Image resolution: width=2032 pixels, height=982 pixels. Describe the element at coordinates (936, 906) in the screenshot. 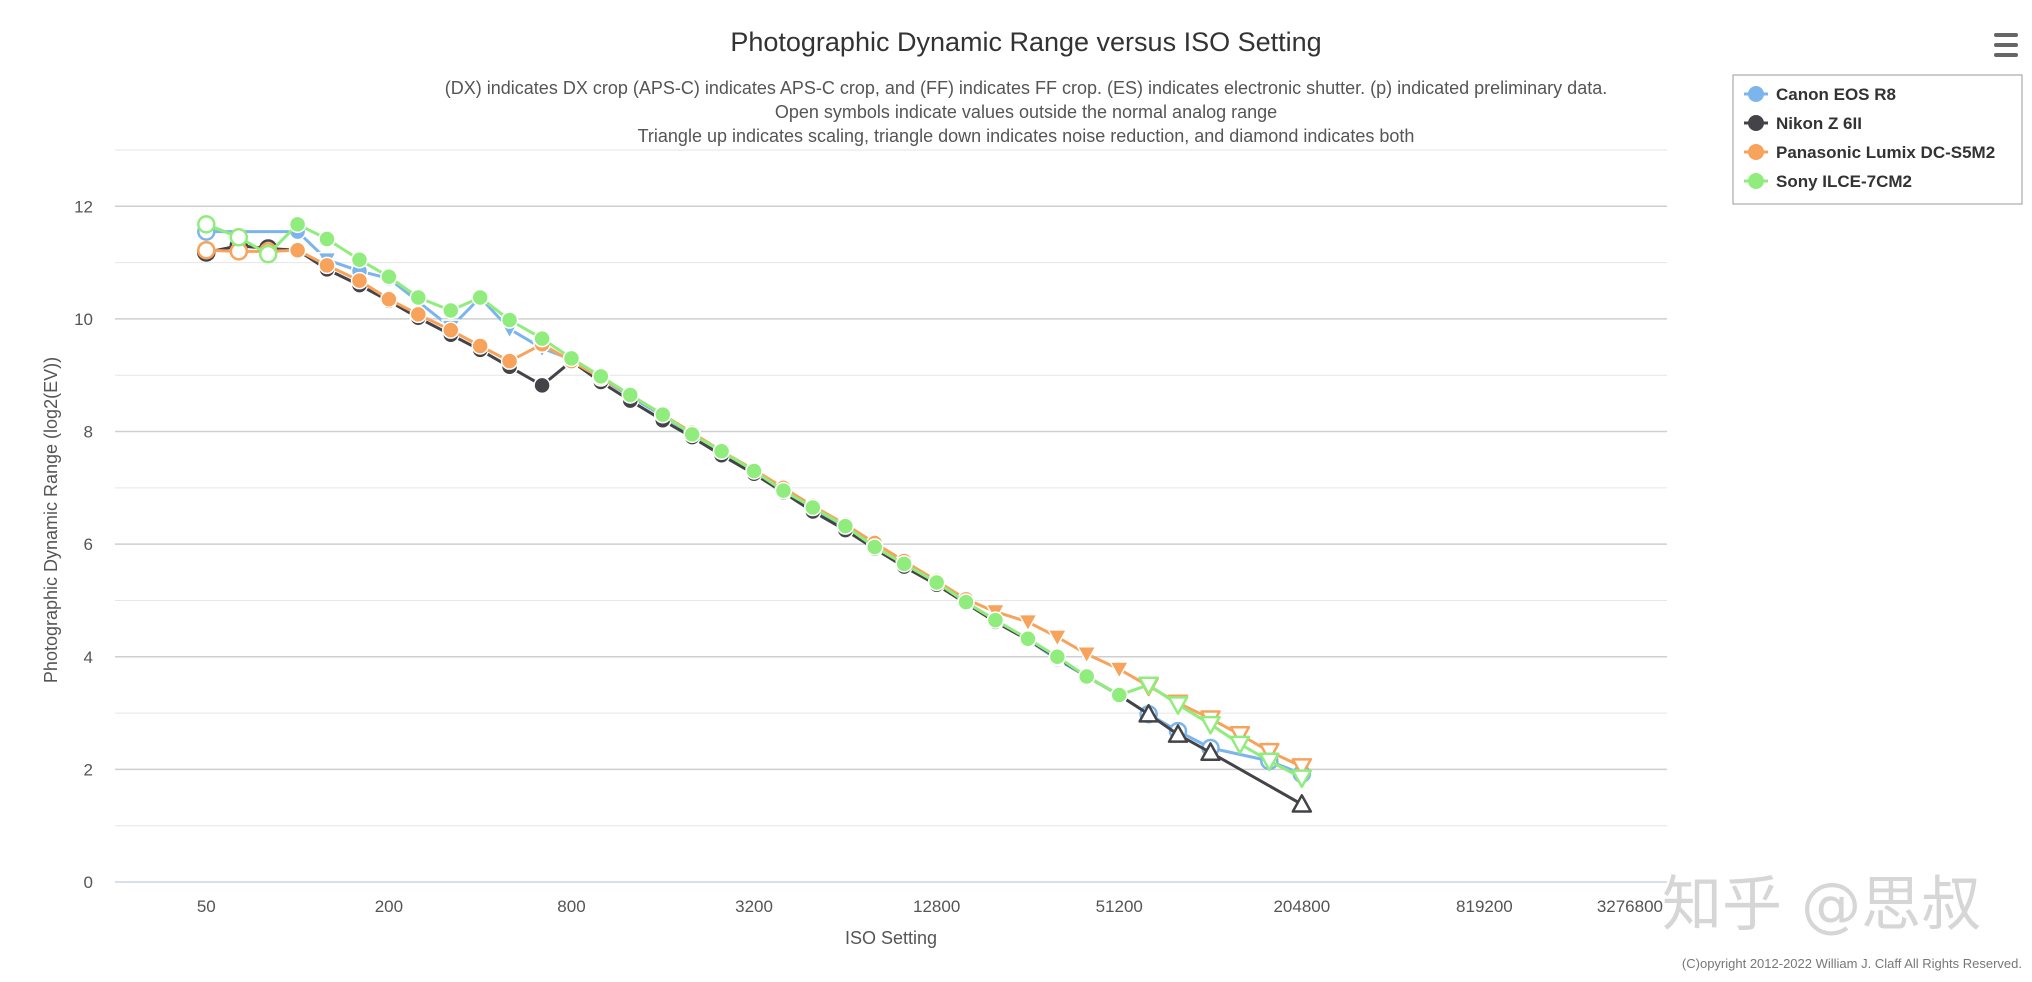

I see `x-tick-label: 12800` at that location.